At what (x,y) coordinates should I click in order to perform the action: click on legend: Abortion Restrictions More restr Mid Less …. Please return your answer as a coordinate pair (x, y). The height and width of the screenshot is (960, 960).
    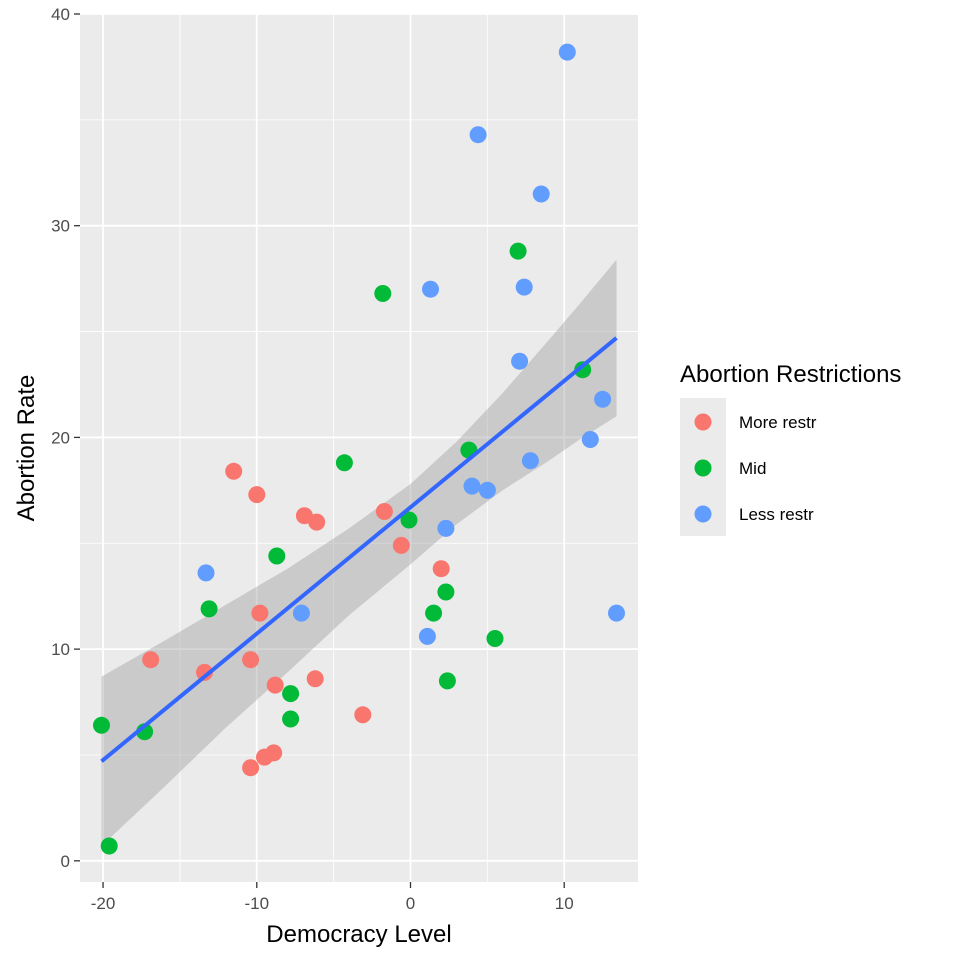
    Looking at the image, I should click on (790, 448).